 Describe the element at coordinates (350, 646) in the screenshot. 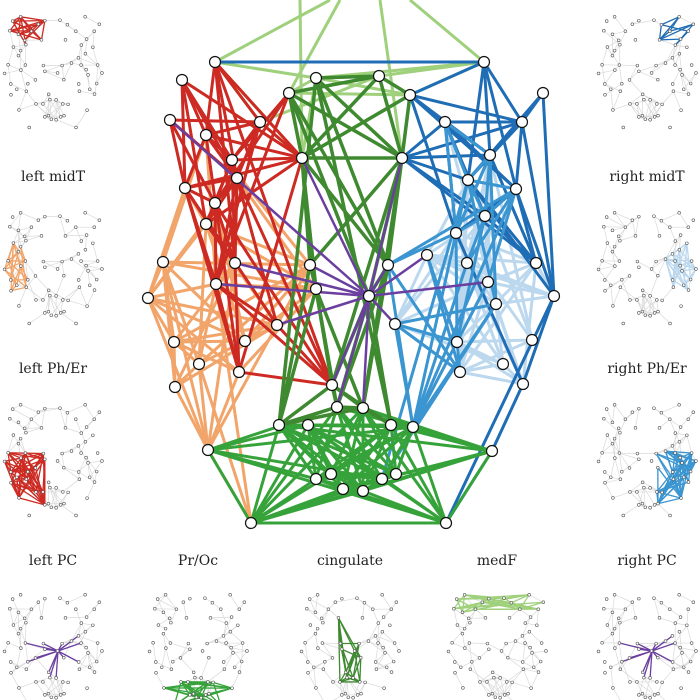

I see `mini-cingulate` at that location.